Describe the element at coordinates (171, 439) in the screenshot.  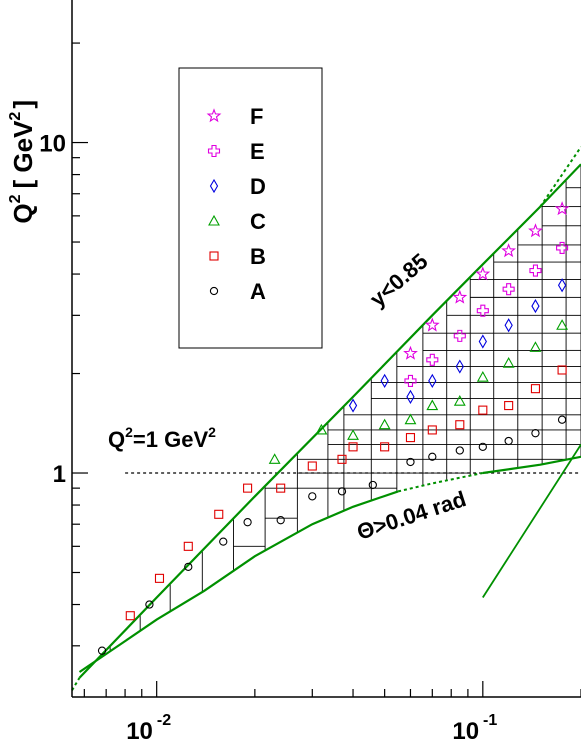
I see `q2-label-rest: =1 GeV` at that location.